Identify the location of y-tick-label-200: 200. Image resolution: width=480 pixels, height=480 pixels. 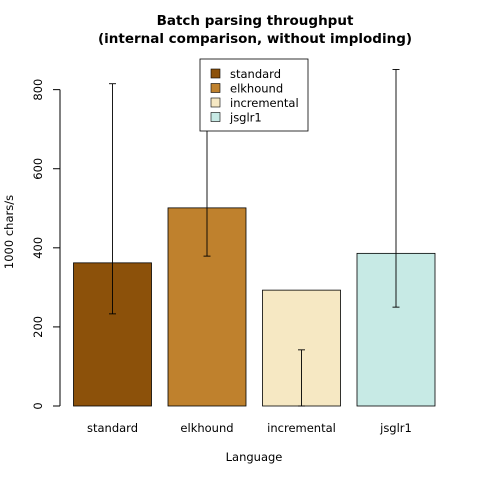
(38, 327).